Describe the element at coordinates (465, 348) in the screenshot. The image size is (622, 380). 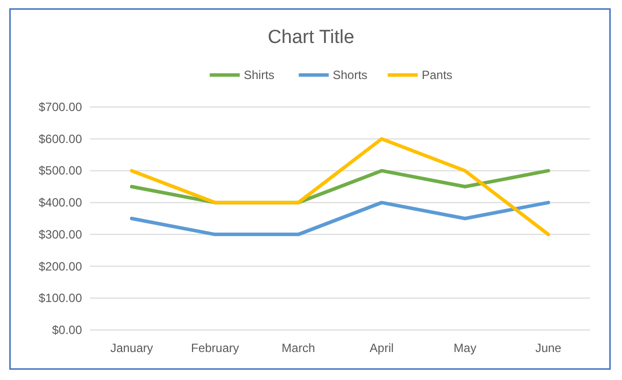
I see `x-tick-label: May` at that location.